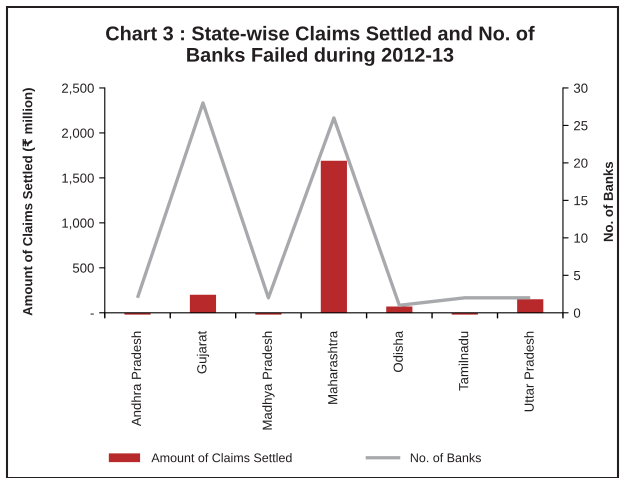 The height and width of the screenshot is (478, 620). Describe the element at coordinates (203, 352) in the screenshot. I see `x-tick-label: Gujarat` at that location.